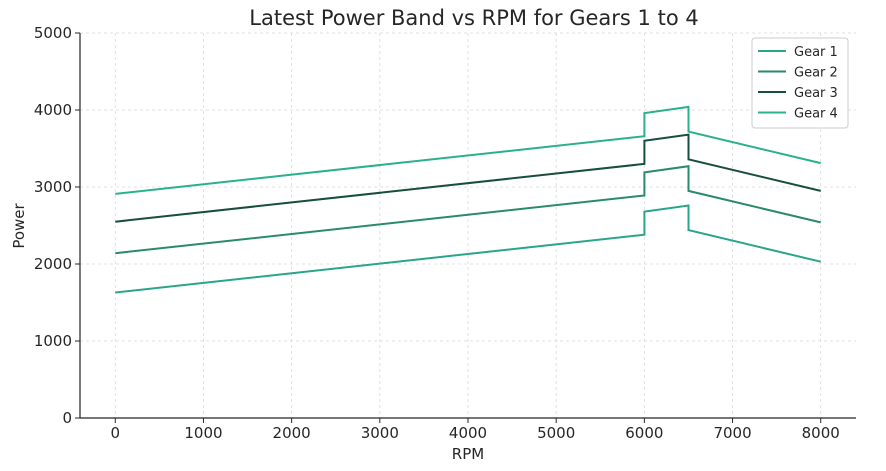 The image size is (886, 471). I want to click on y-tick-label: 2000, so click(53, 264).